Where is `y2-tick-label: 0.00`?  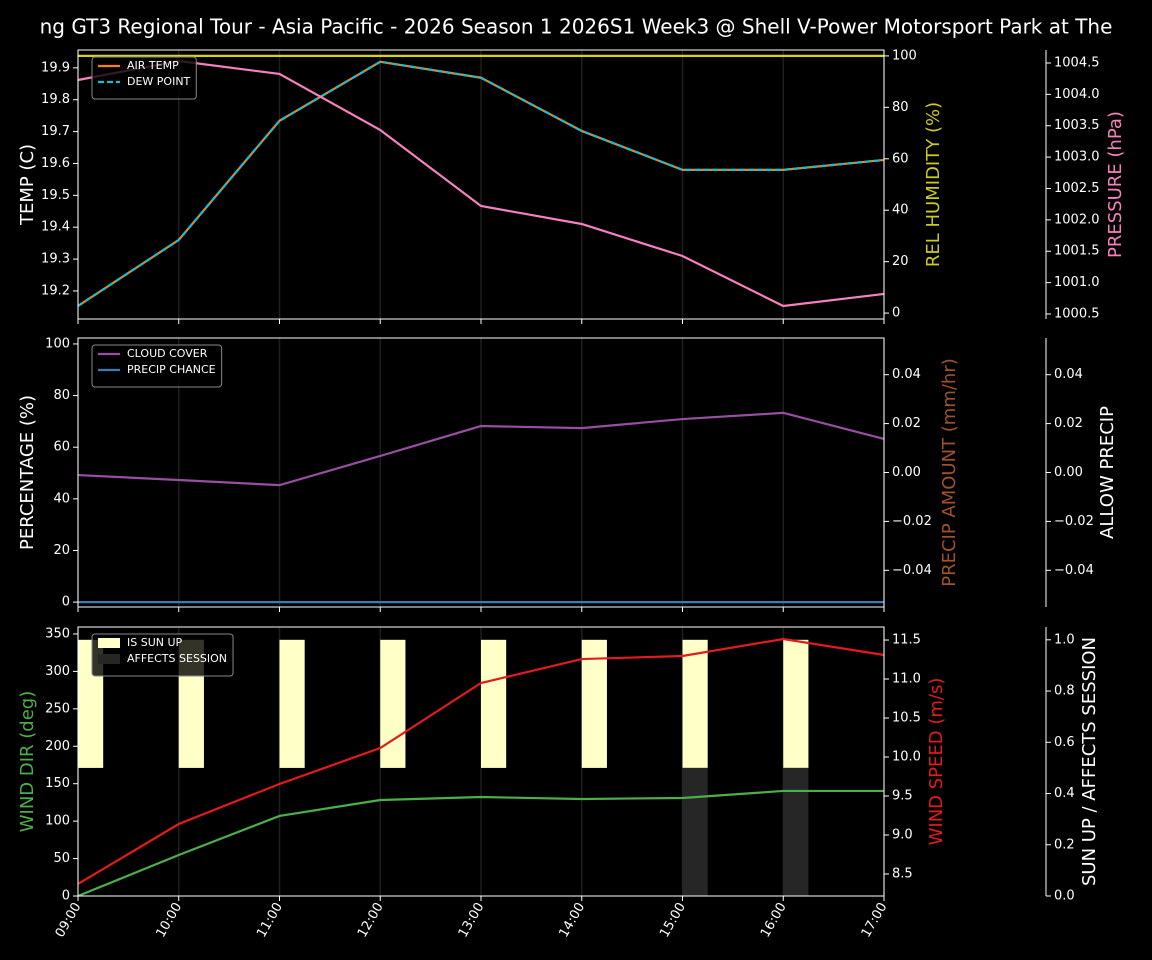 y2-tick-label: 0.00 is located at coordinates (906, 472).